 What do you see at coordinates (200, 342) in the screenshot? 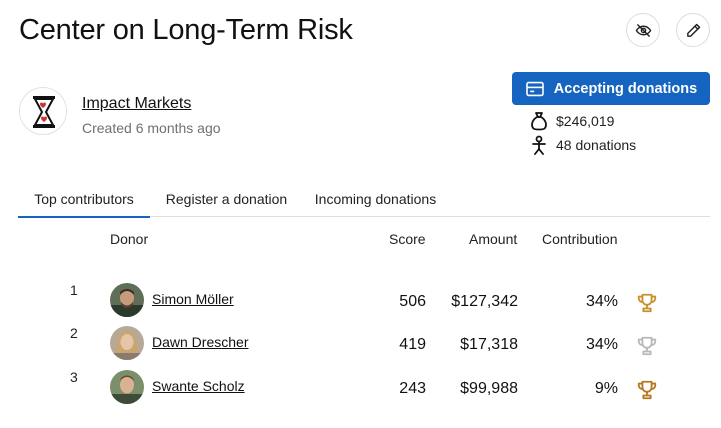
I see `donor-link: Dawn Drescher` at bounding box center [200, 342].